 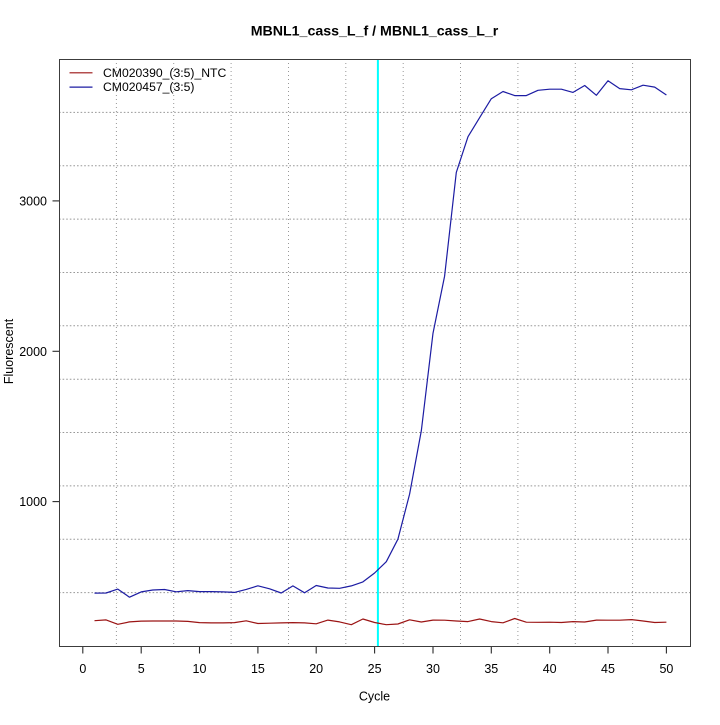 What do you see at coordinates (316, 669) in the screenshot?
I see `svg-text: 20` at bounding box center [316, 669].